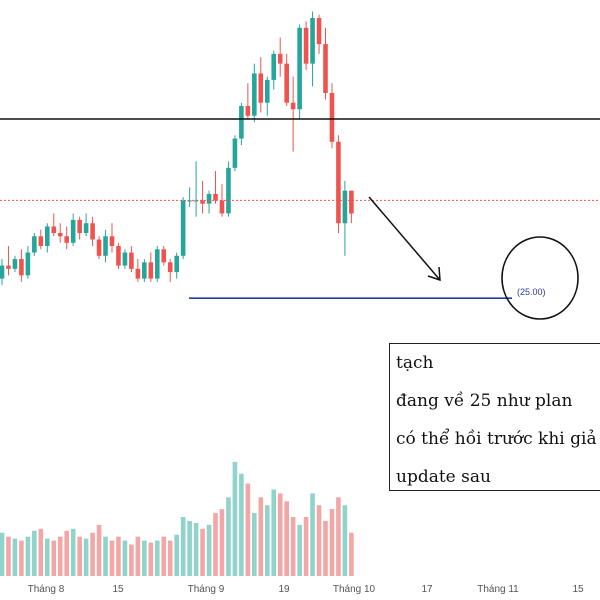  Describe the element at coordinates (484, 401) in the screenshot. I see `note-line-2: đang về 25 như plan` at that location.